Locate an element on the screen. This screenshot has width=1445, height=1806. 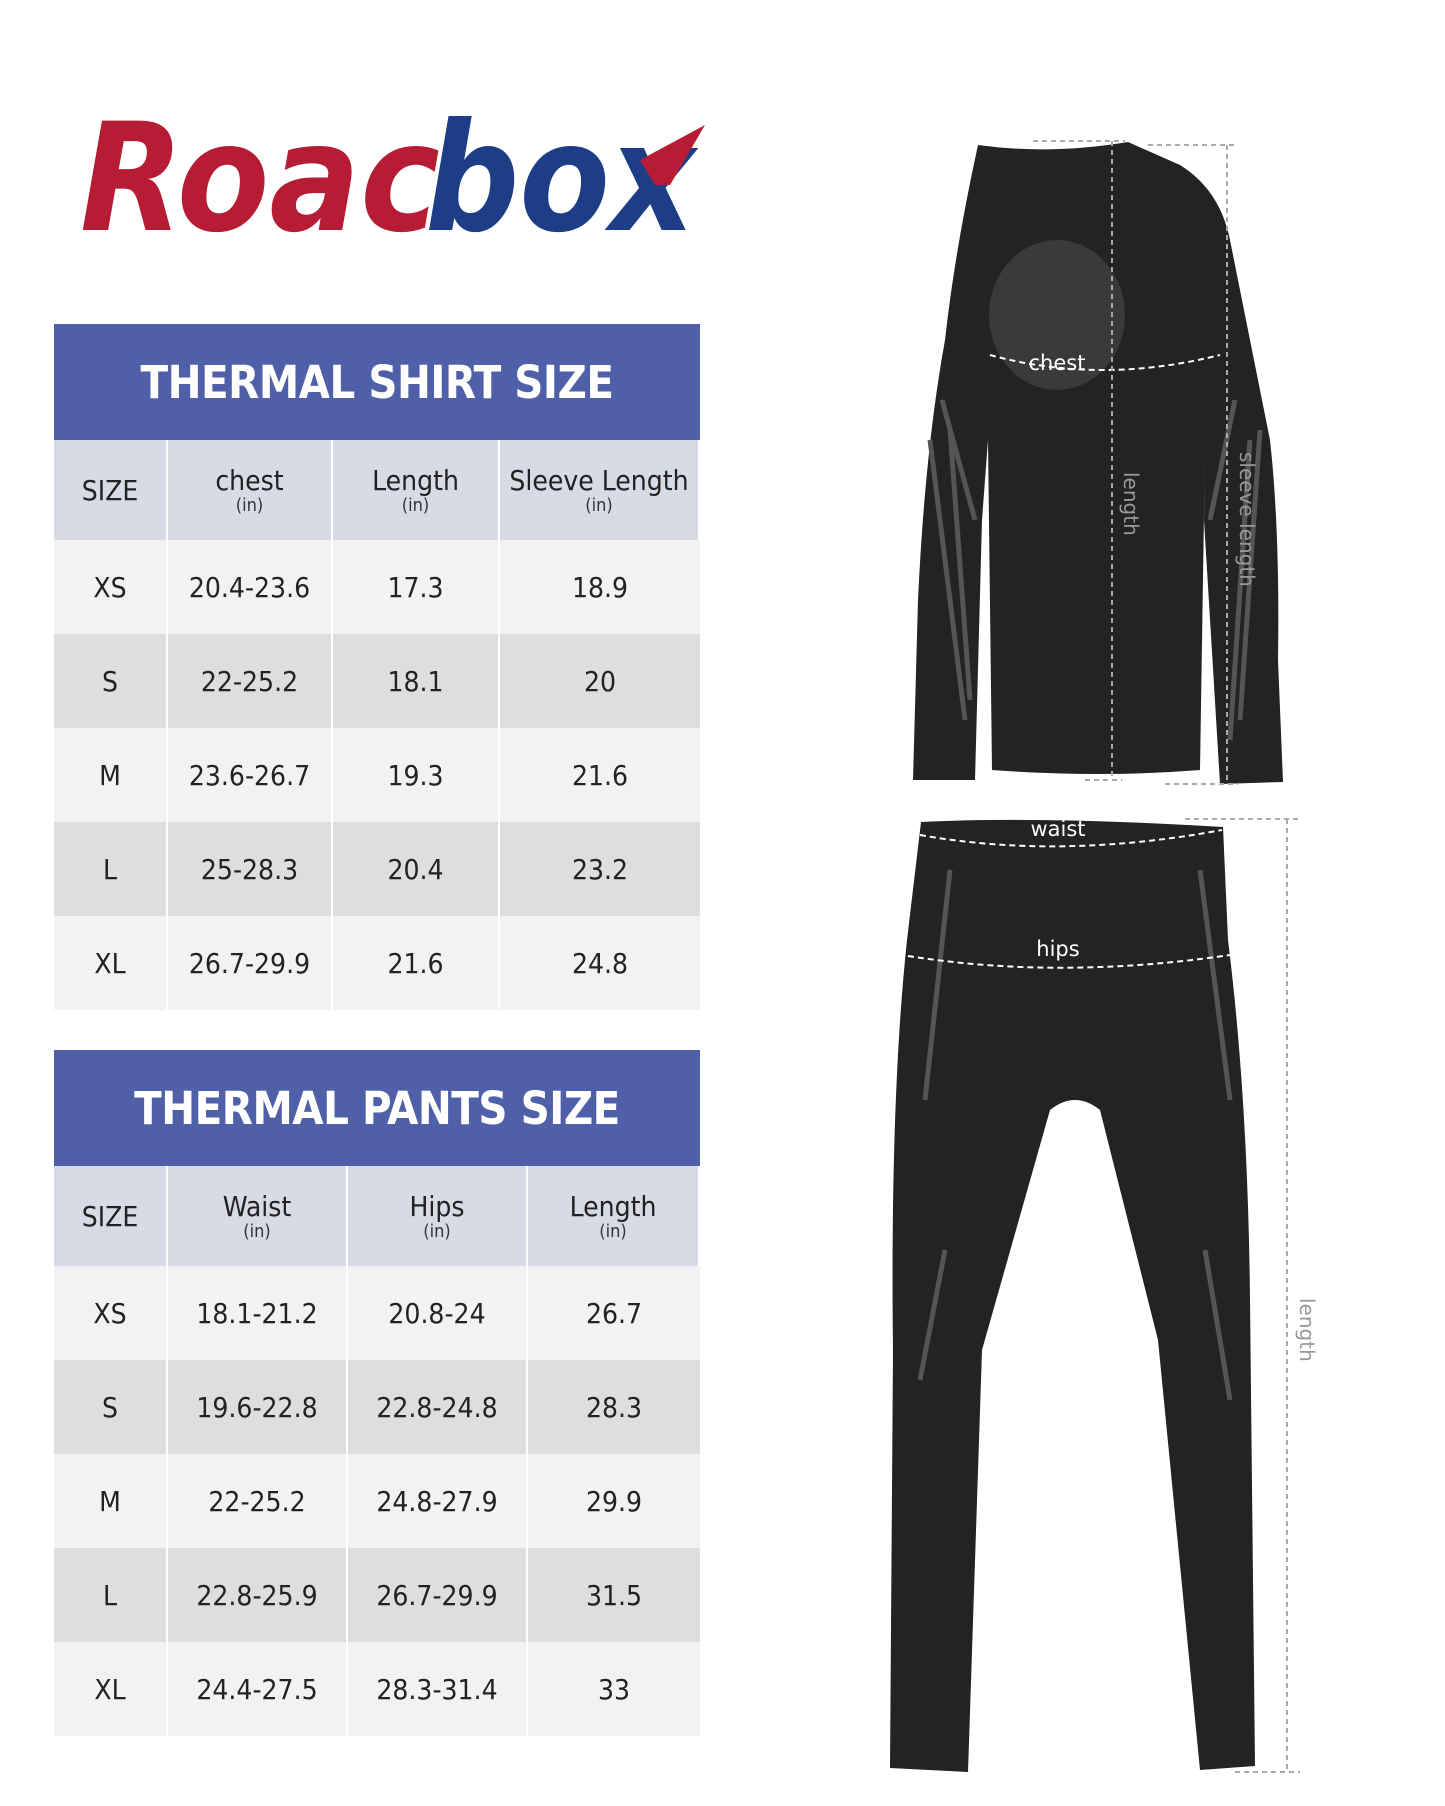
column-header: Hips (in) is located at coordinates (438, 1216).